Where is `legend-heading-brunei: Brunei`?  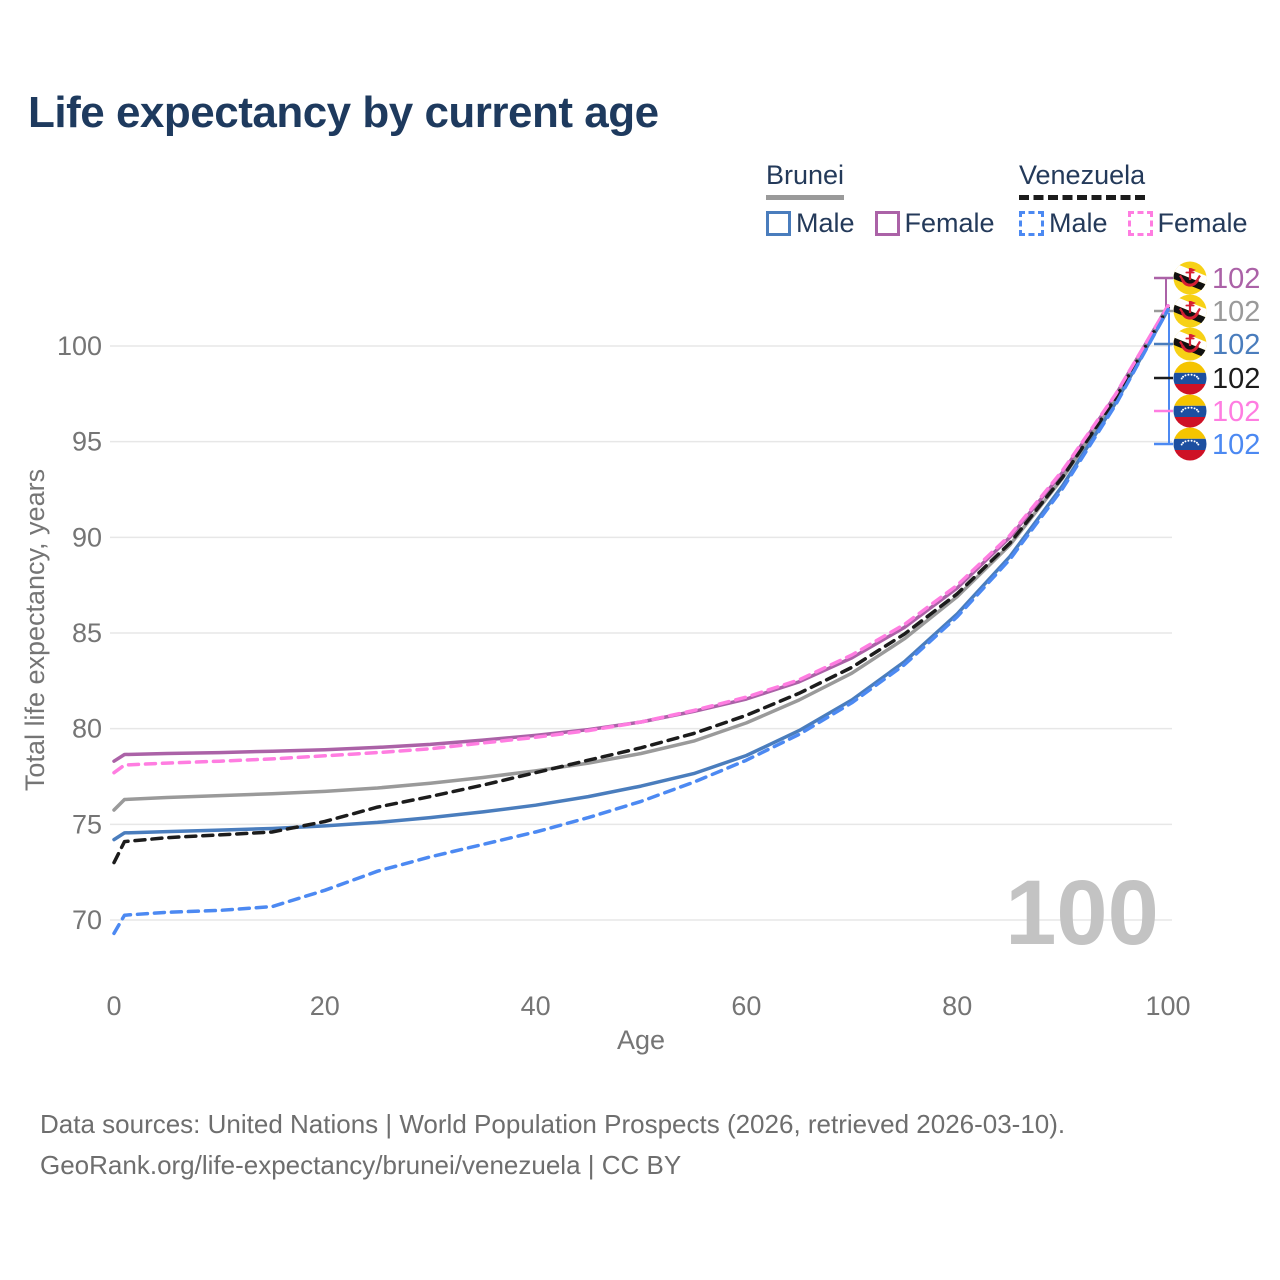 legend-heading-brunei: Brunei is located at coordinates (805, 180).